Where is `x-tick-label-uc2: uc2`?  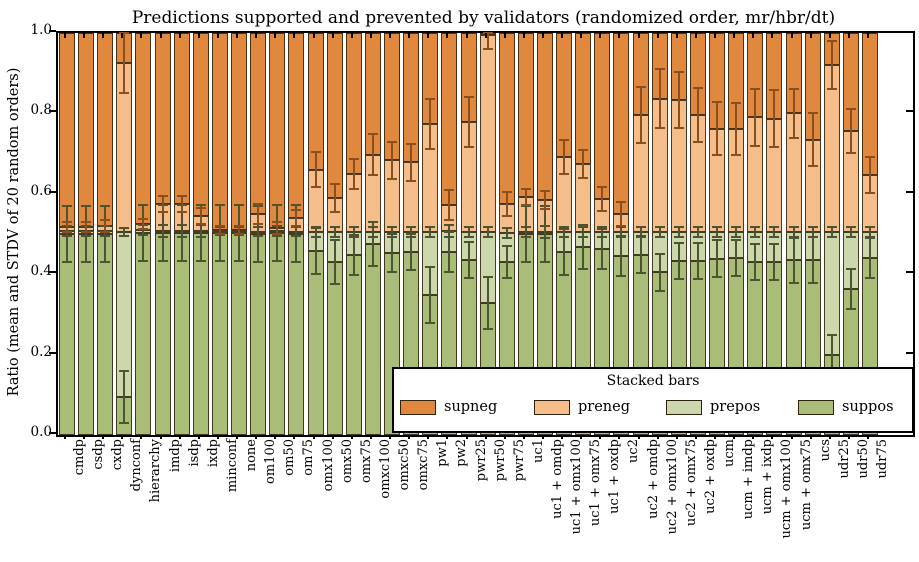 x-tick-label-uc2: uc2 is located at coordinates (634, 451).